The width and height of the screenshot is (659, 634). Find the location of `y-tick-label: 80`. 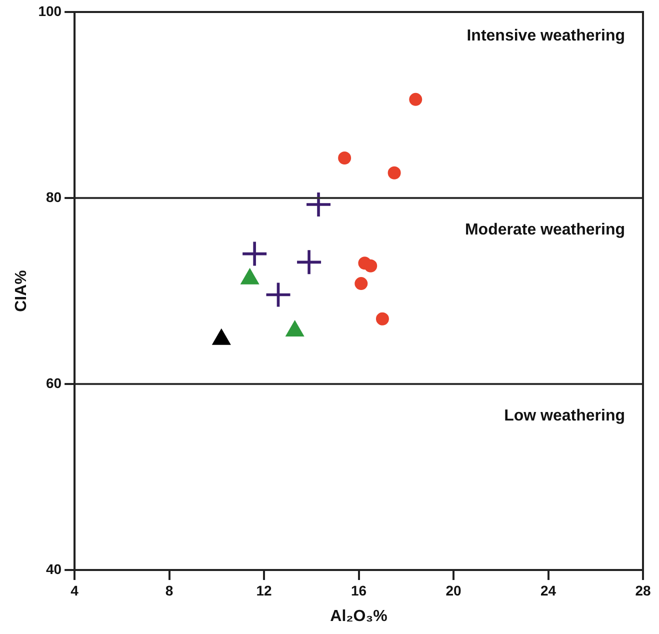

y-tick-label: 80 is located at coordinates (54, 196).